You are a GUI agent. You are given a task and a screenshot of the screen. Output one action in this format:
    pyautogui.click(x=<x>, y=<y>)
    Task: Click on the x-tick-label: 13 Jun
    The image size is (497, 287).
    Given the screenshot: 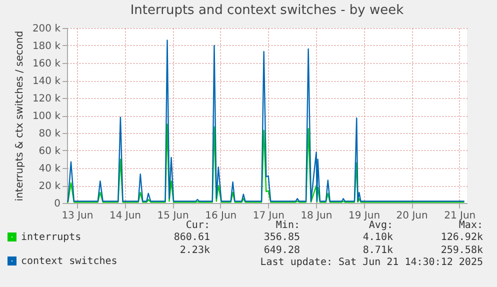 What is the action you would take?
    pyautogui.click(x=78, y=216)
    